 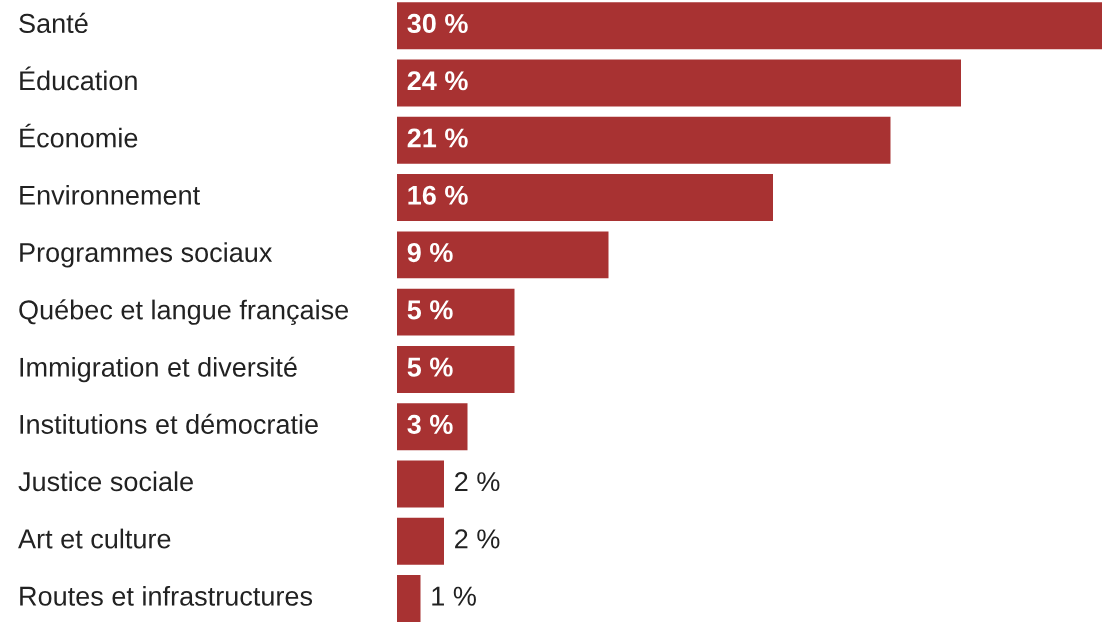 I want to click on y-tick-label: Immigration et diversité, so click(x=158, y=369).